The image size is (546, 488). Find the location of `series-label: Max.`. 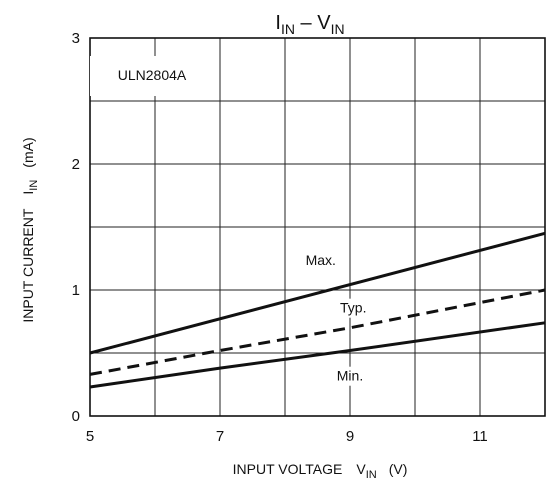

series-label: Max. is located at coordinates (321, 260).